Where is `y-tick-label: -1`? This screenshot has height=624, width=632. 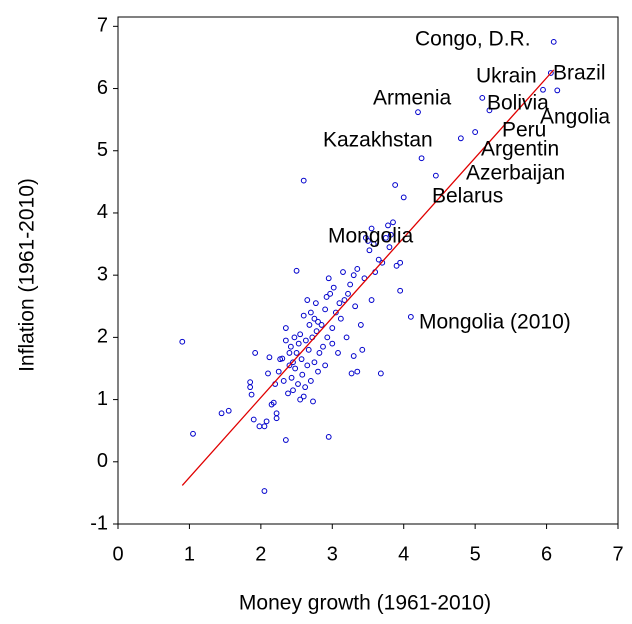
y-tick-label: -1 is located at coordinates (99, 523).